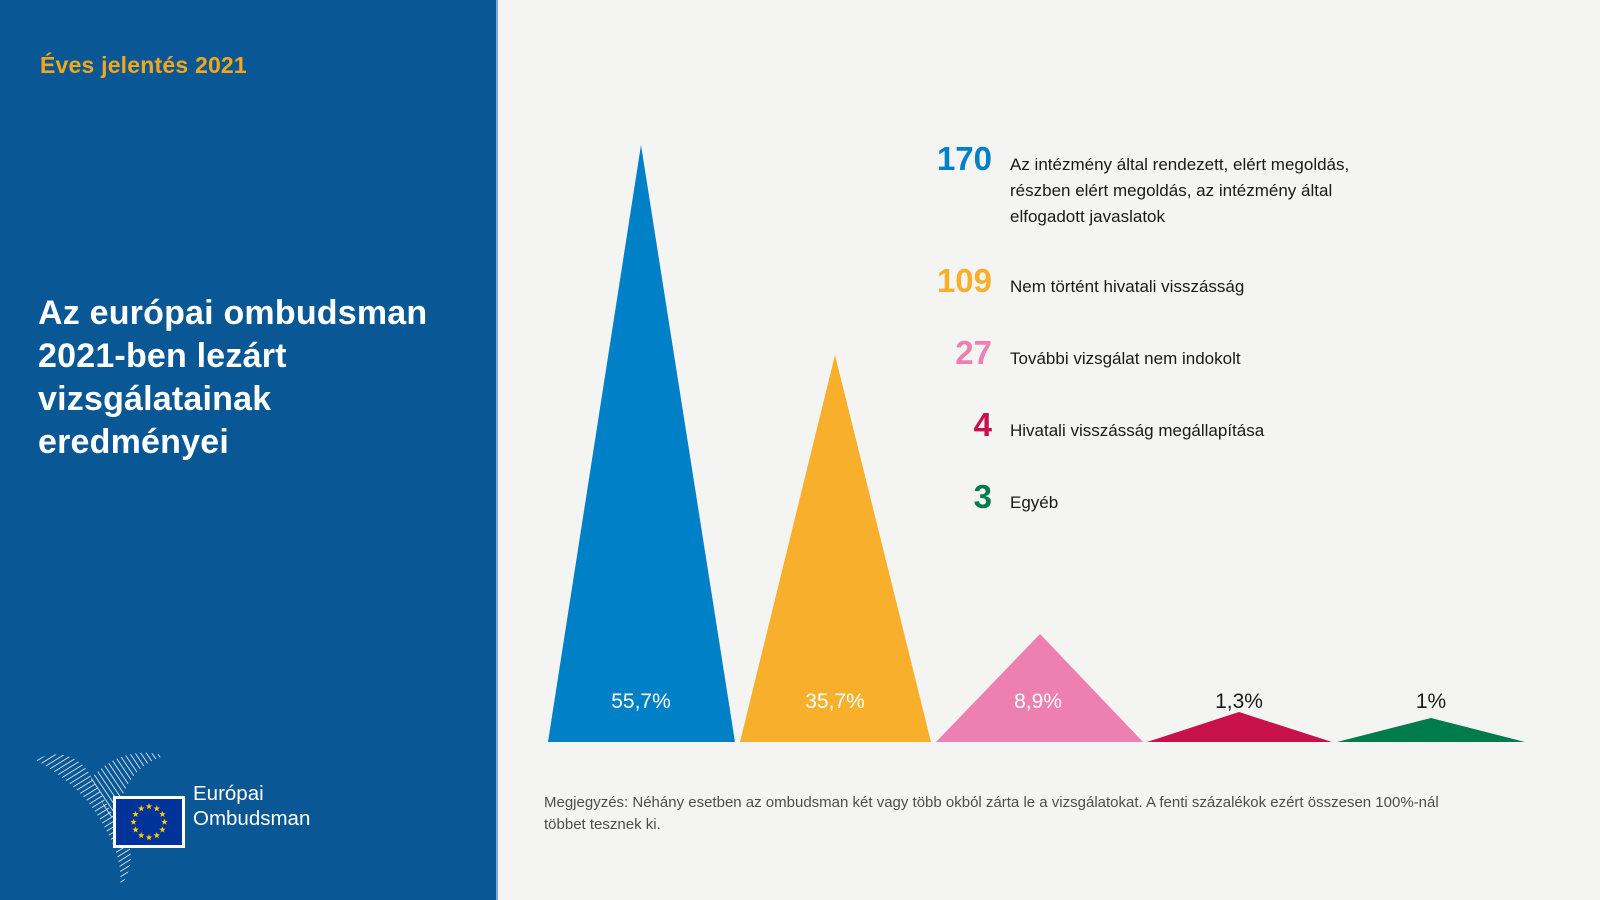 This screenshot has width=1600, height=900. I want to click on legend-item: 109 Nem történt hivatali visszásság, so click(1062, 282).